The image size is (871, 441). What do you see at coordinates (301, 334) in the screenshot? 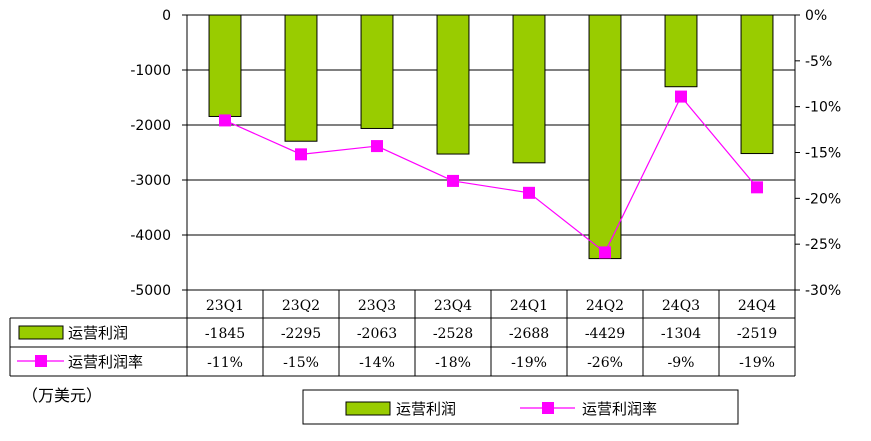
I see `bar-data-label: -2295` at bounding box center [301, 334].